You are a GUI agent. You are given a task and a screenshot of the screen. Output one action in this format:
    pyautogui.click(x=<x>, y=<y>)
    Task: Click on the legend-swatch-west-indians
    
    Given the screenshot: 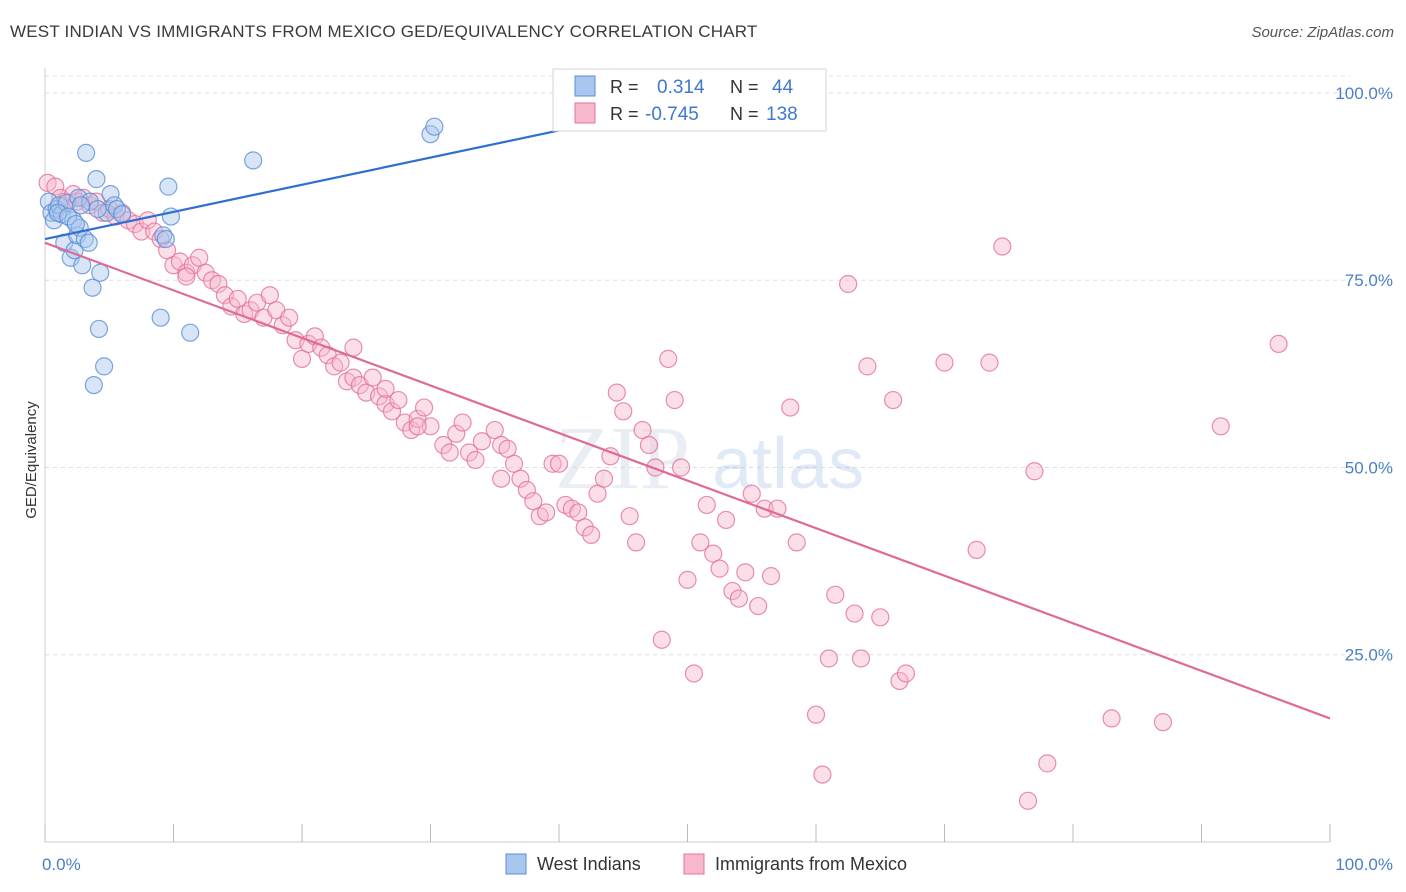 What is the action you would take?
    pyautogui.click(x=516, y=864)
    